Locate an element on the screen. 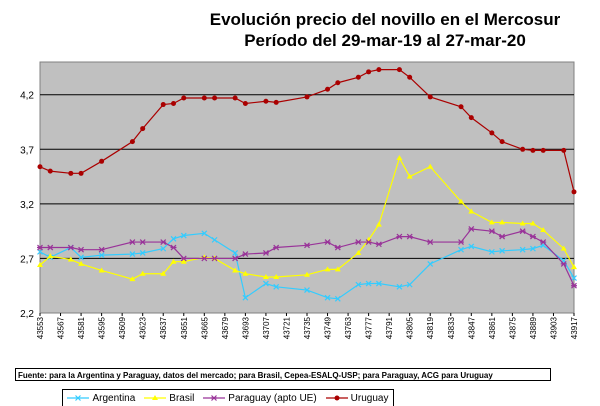 The width and height of the screenshot is (600, 406). y-tick-label: 4,2 is located at coordinates (27, 96).